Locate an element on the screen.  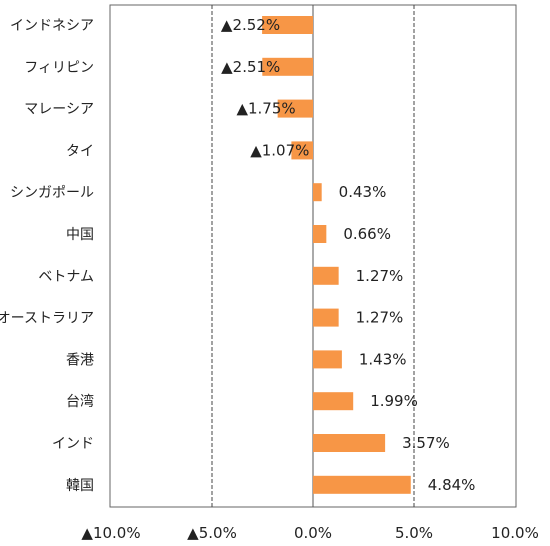
category-label: オーストラリア is located at coordinates (47, 319).